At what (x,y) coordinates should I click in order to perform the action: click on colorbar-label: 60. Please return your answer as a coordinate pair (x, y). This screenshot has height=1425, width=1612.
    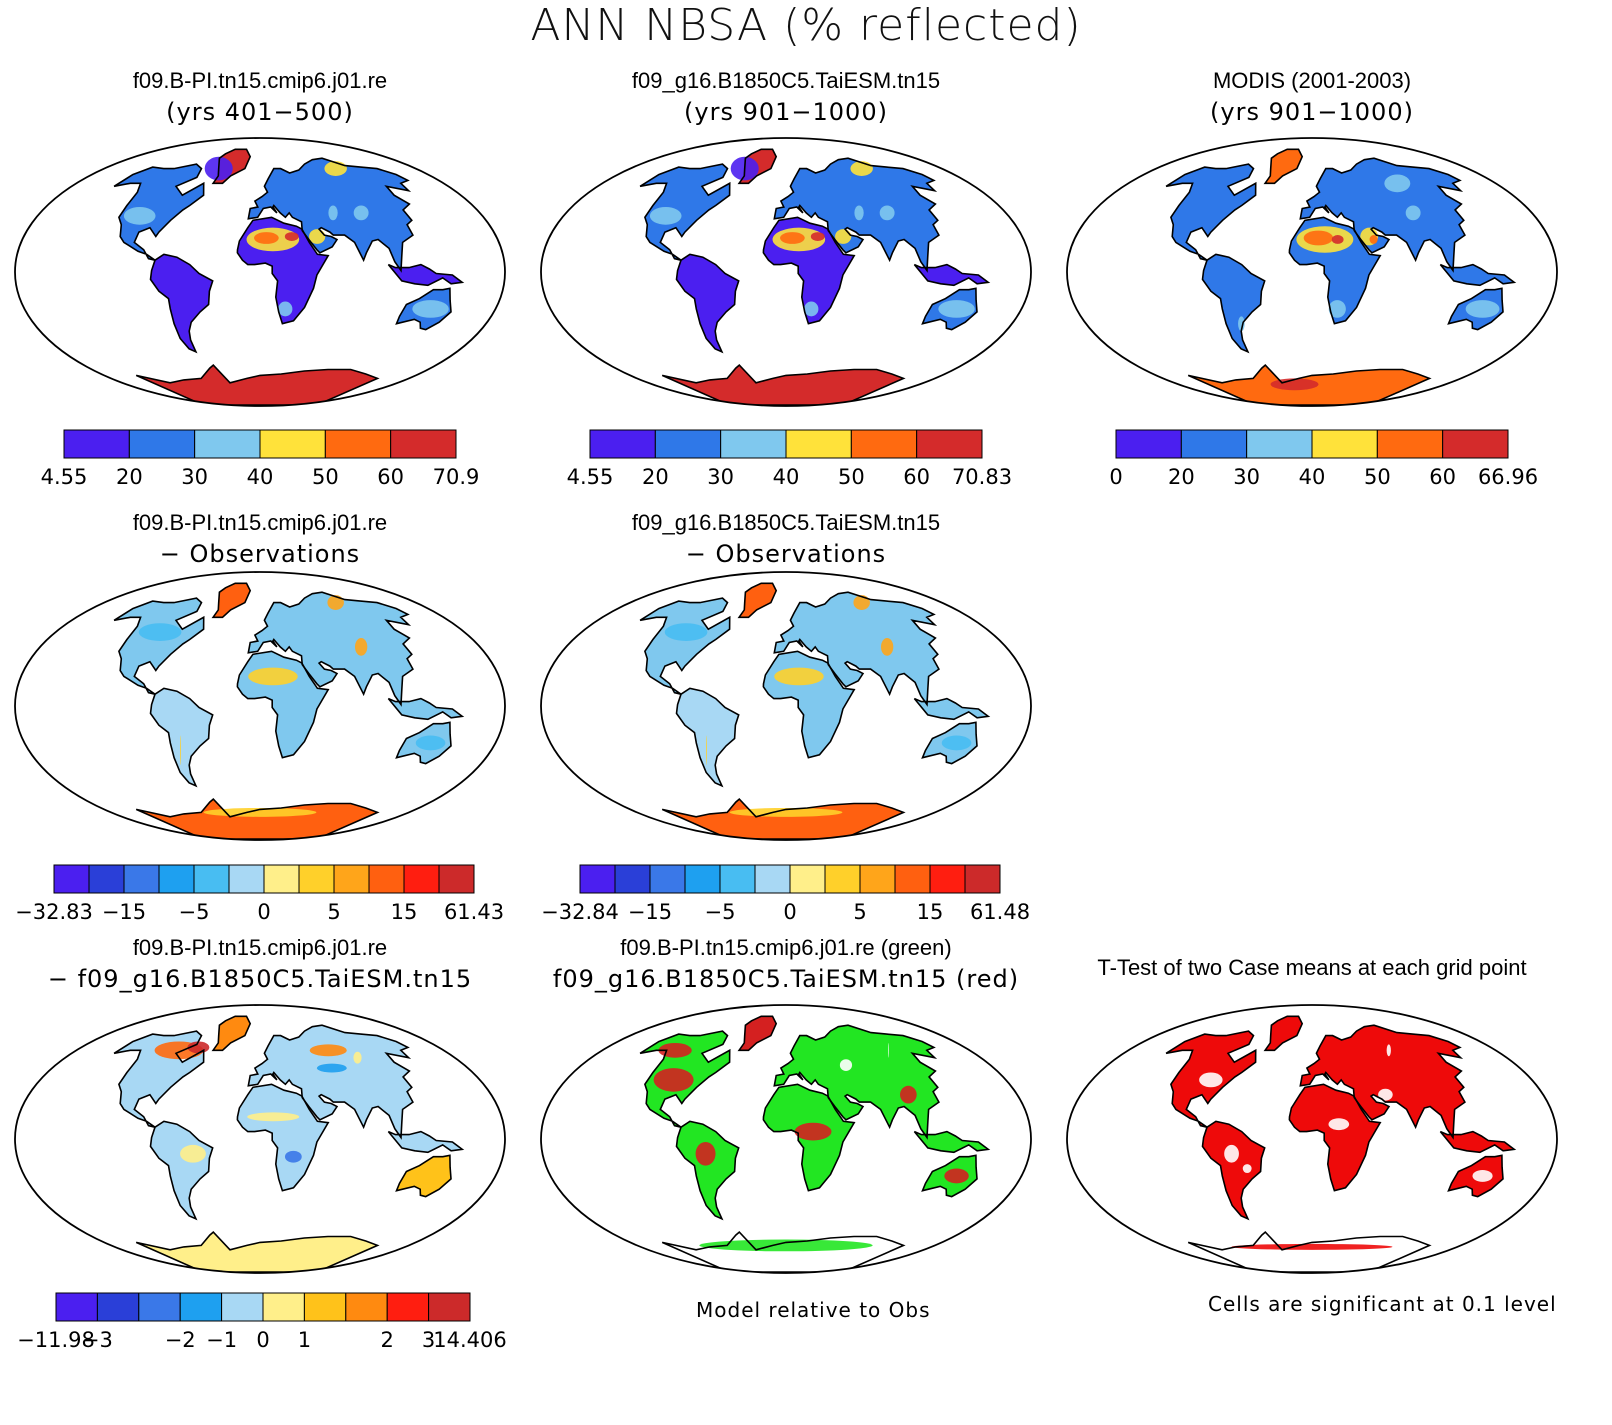
    Looking at the image, I should click on (390, 477).